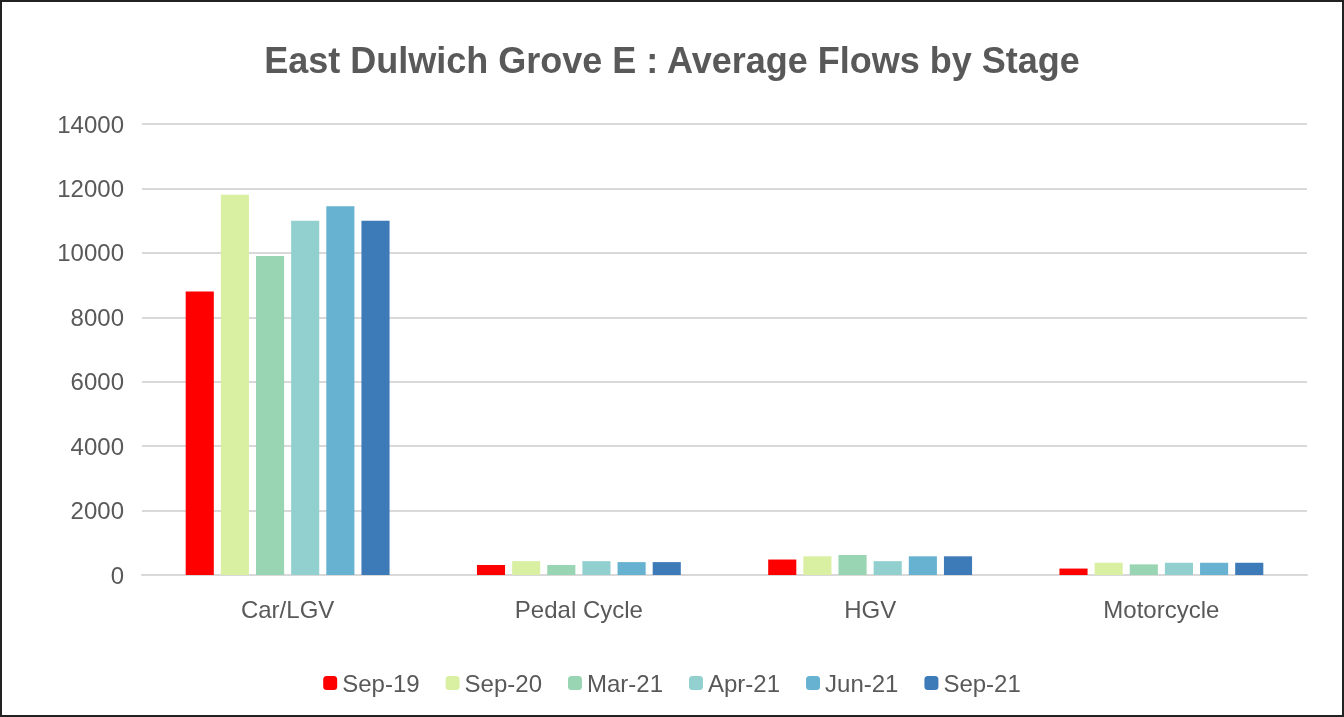 The width and height of the screenshot is (1344, 717). I want to click on x-tick-label: Car/LGV, so click(287, 609).